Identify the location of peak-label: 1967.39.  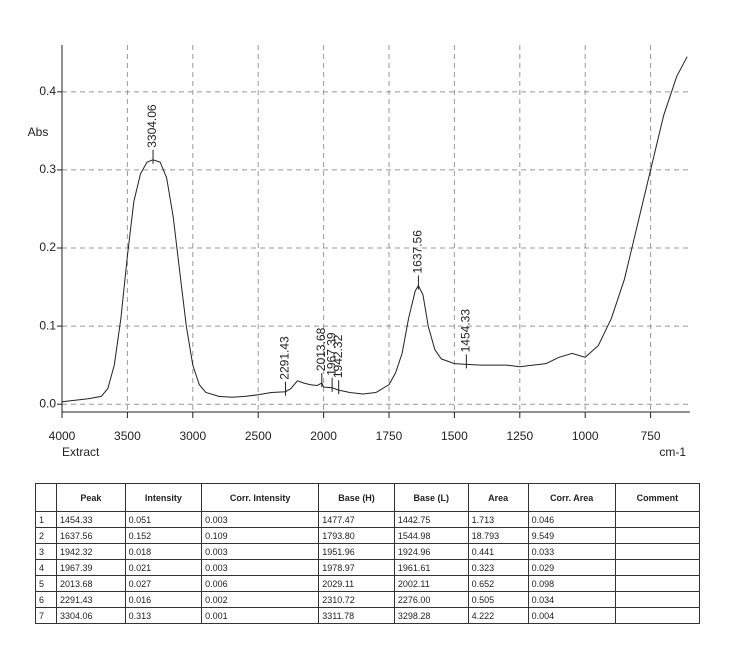
(331, 354).